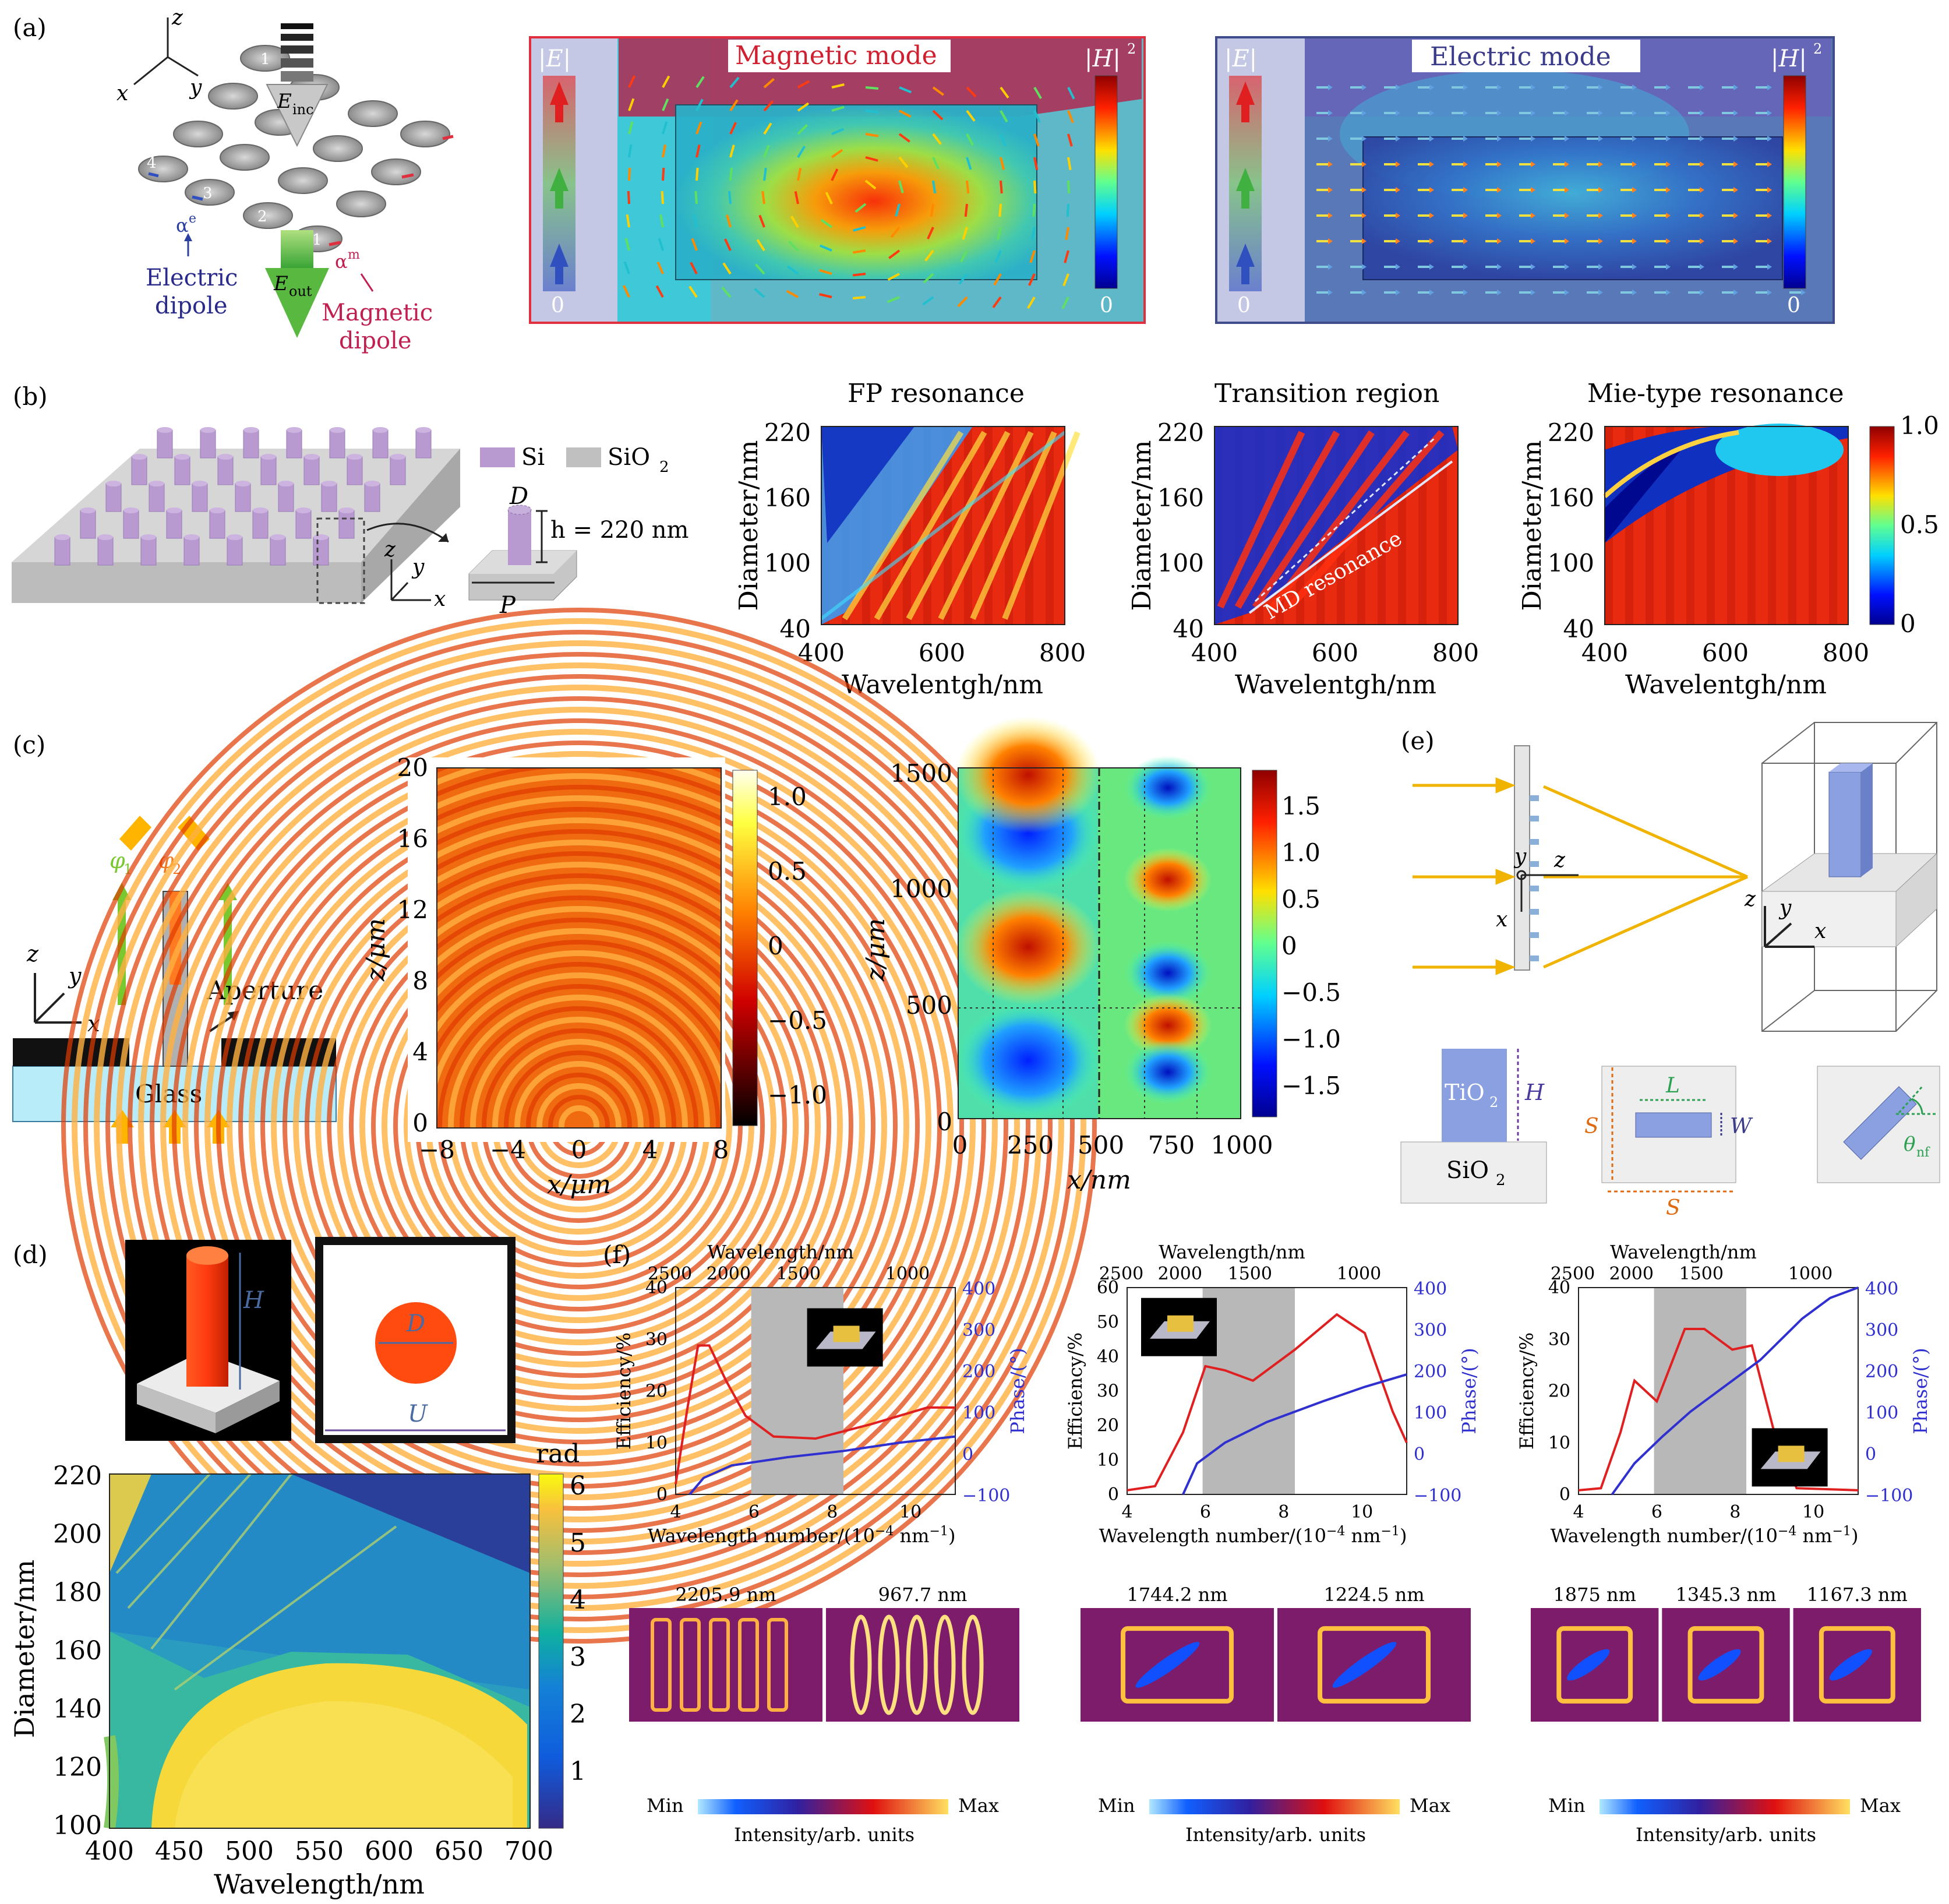 The width and height of the screenshot is (1949, 1904). What do you see at coordinates (1726, 685) in the screenshot?
I see `x-axis-label: Wavelentgh/nm` at bounding box center [1726, 685].